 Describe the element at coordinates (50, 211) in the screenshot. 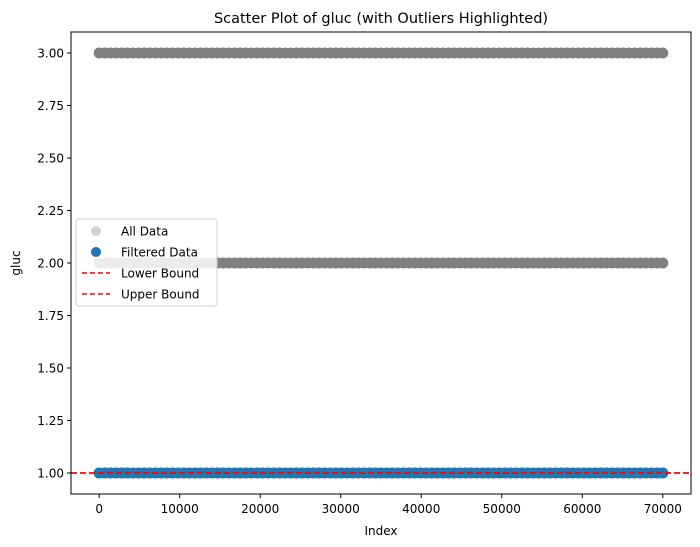

I see `y-tick-label: 2.25` at that location.